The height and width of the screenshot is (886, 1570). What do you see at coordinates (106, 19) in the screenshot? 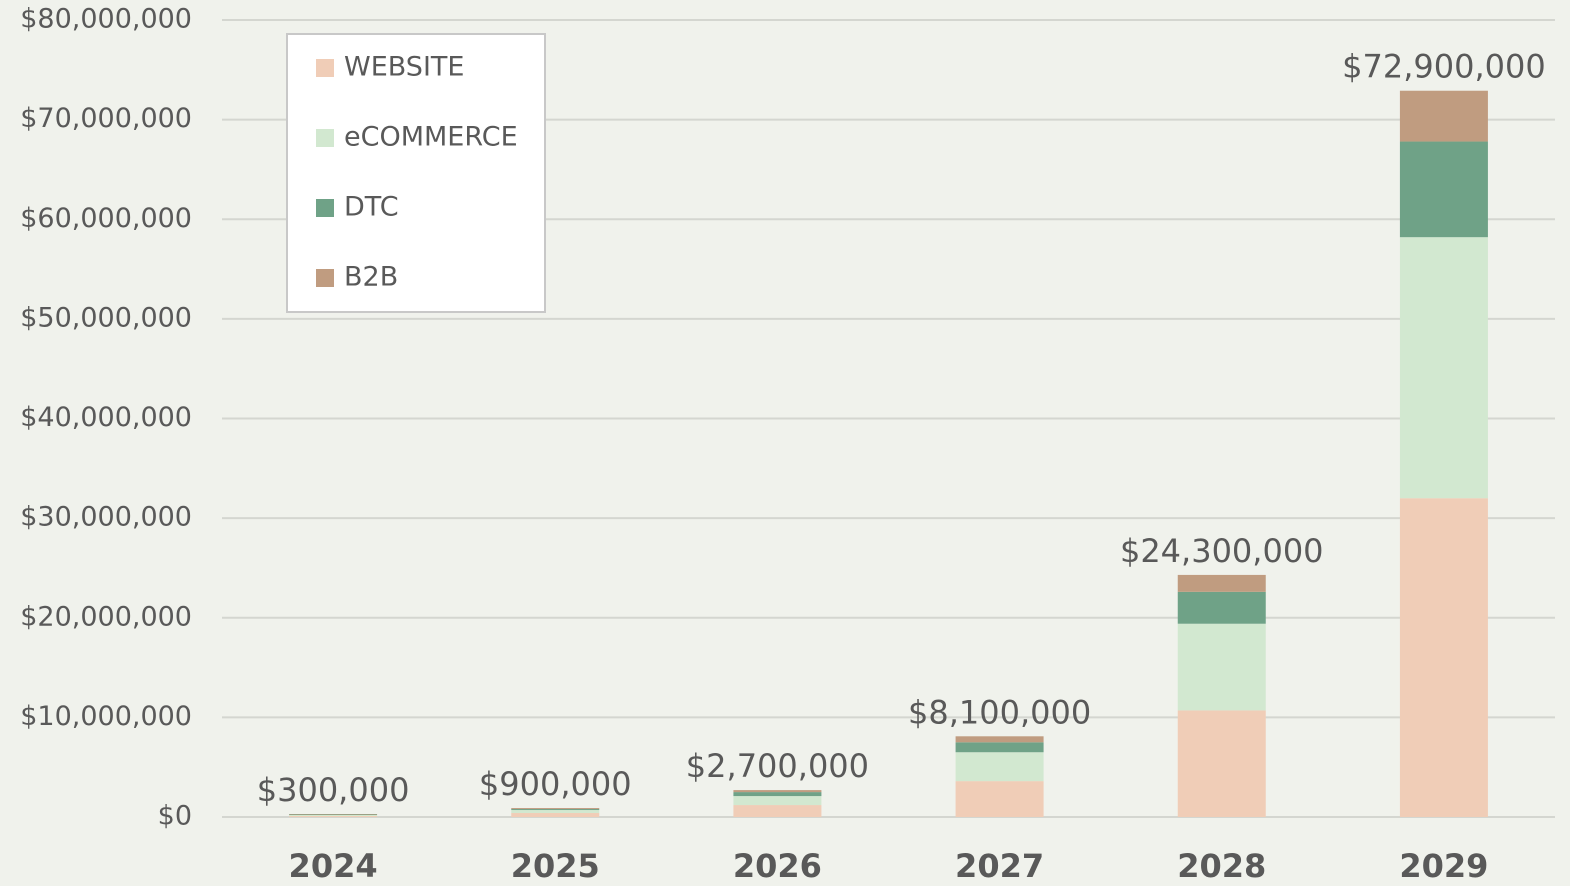
I see `y-tick-label: $80,000,000` at bounding box center [106, 19].